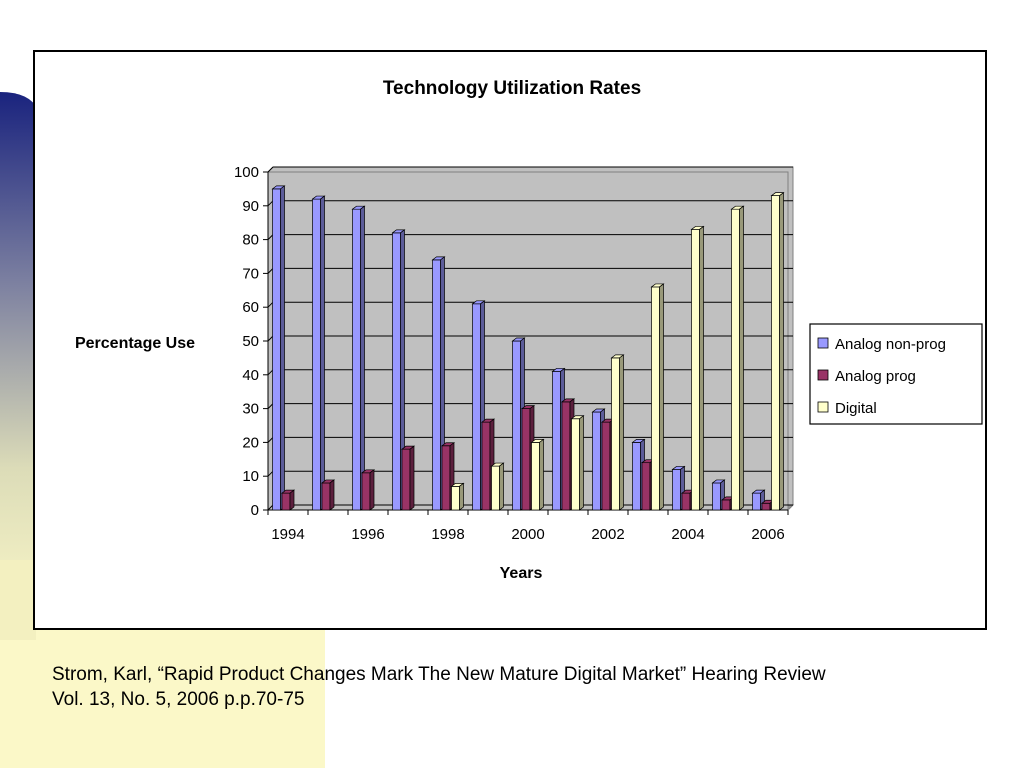 This screenshot has width=1024, height=768. Describe the element at coordinates (135, 343) in the screenshot. I see `y-axis-title: Percentage Use` at that location.